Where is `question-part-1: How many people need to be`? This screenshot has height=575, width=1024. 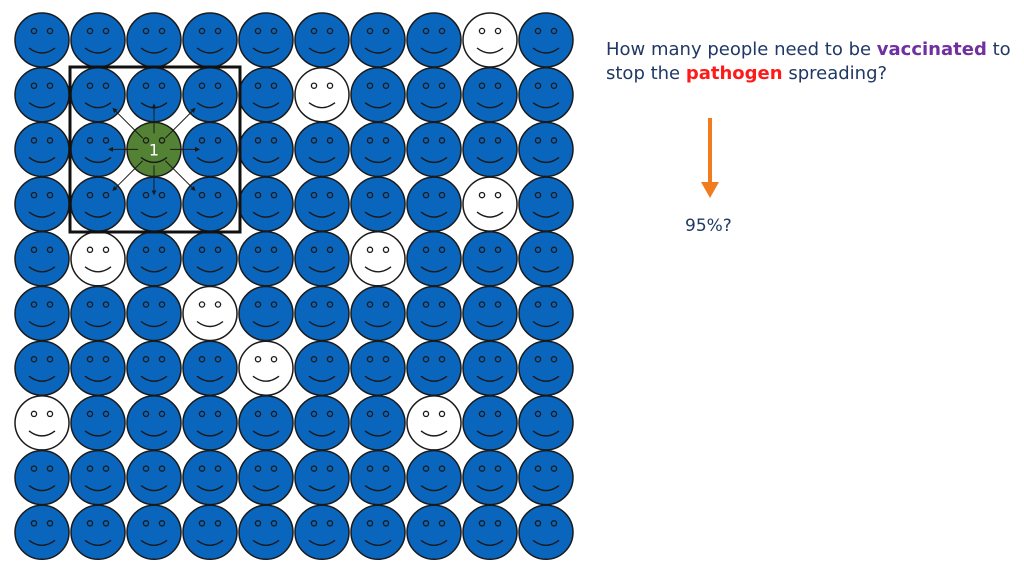 question-part-1: How many people need to be is located at coordinates (741, 49).